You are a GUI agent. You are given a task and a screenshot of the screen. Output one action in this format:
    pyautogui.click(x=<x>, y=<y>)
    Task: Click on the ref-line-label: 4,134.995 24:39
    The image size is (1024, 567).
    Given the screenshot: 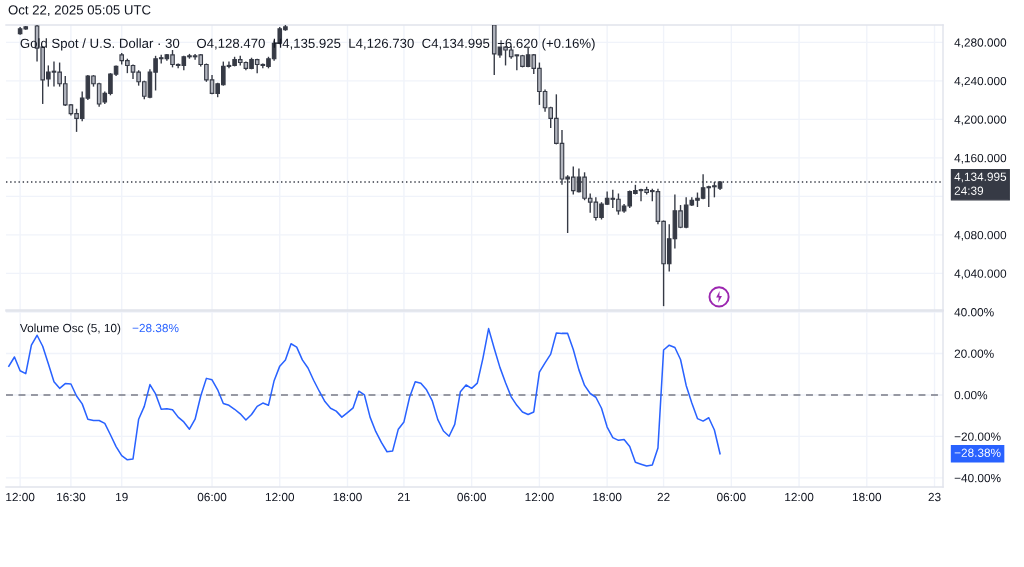 What is the action you would take?
    pyautogui.click(x=980, y=183)
    